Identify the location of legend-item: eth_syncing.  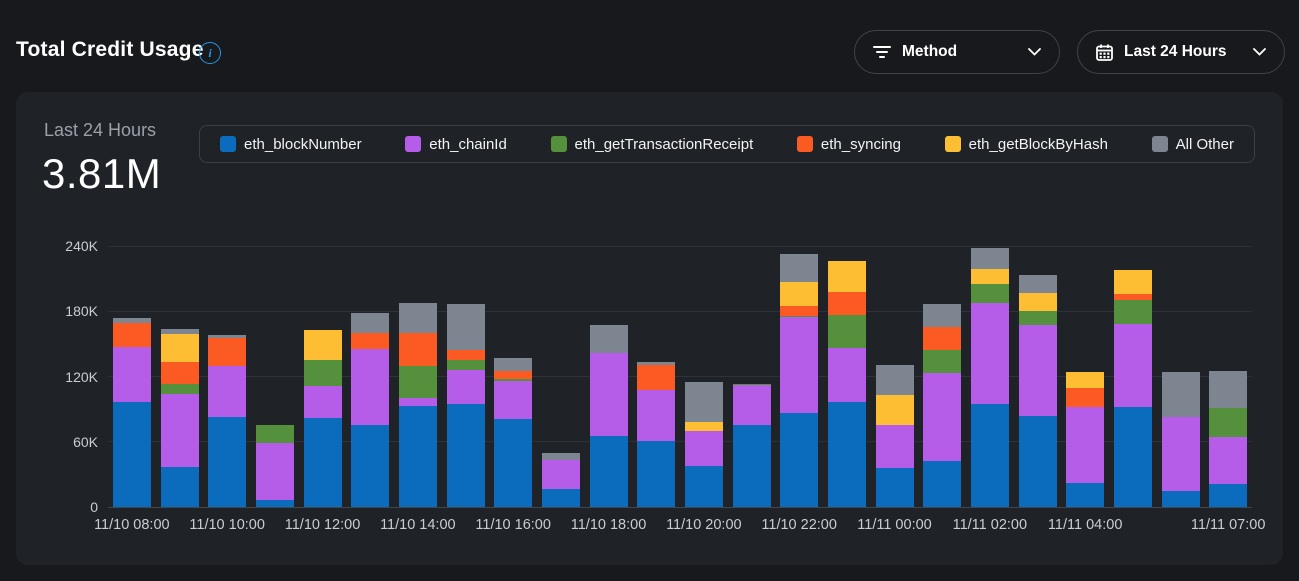
(848, 144).